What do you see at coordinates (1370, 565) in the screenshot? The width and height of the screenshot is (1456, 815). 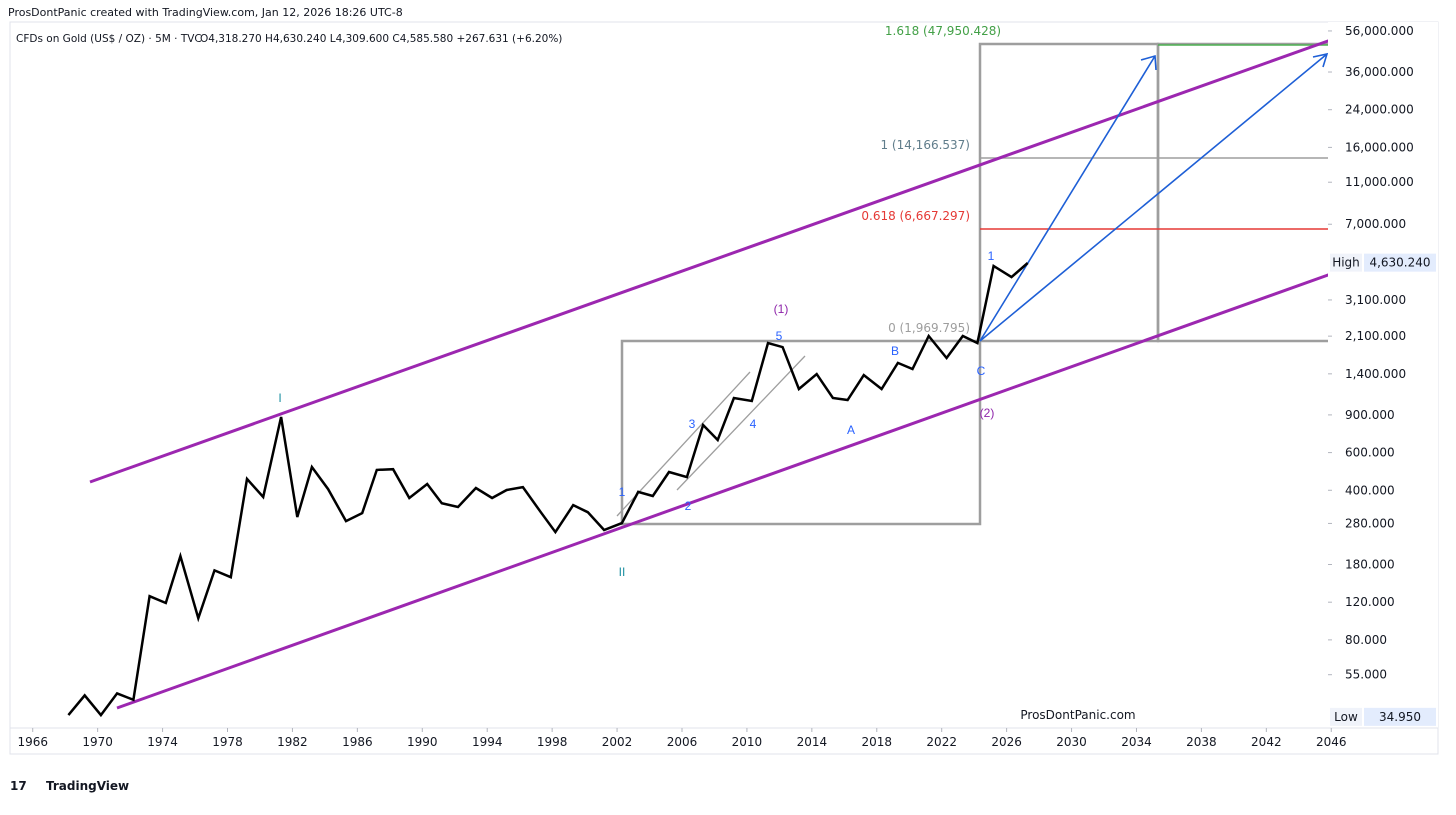 I see `y-tick-label: 180.000` at bounding box center [1370, 565].